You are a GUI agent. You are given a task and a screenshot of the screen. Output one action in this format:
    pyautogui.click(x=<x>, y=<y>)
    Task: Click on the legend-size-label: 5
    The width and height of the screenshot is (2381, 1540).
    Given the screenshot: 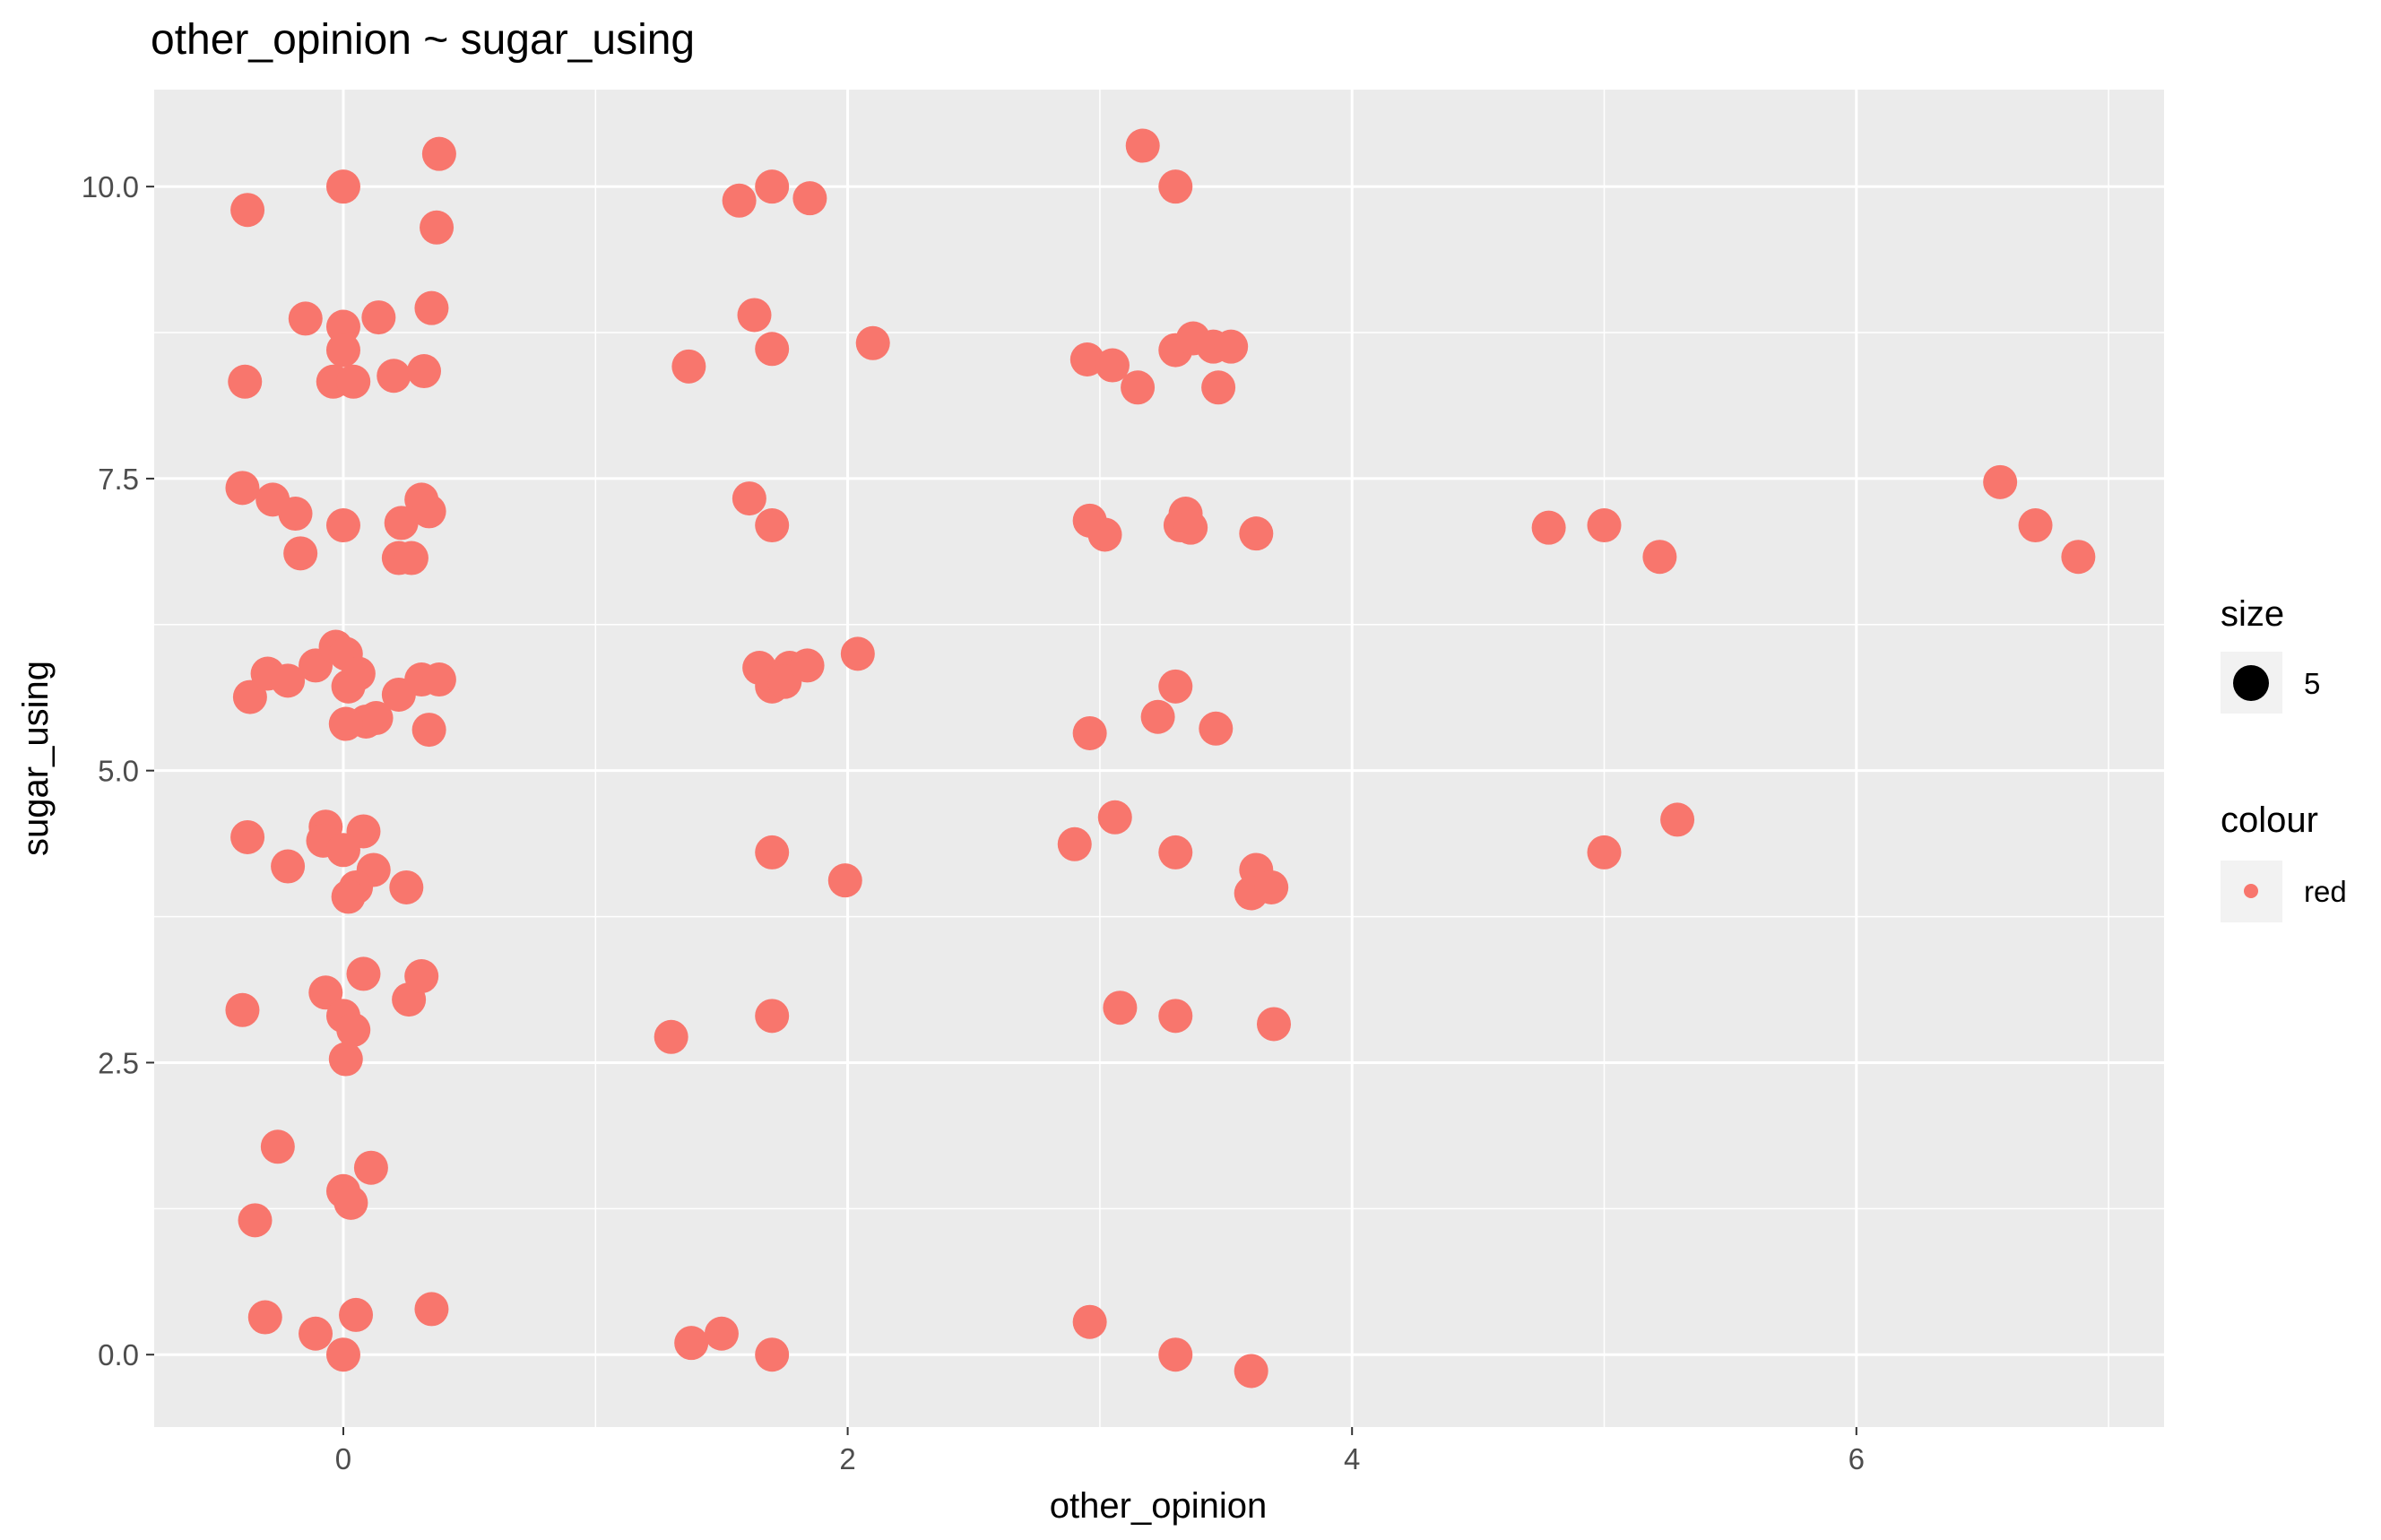 What is the action you would take?
    pyautogui.click(x=2312, y=684)
    